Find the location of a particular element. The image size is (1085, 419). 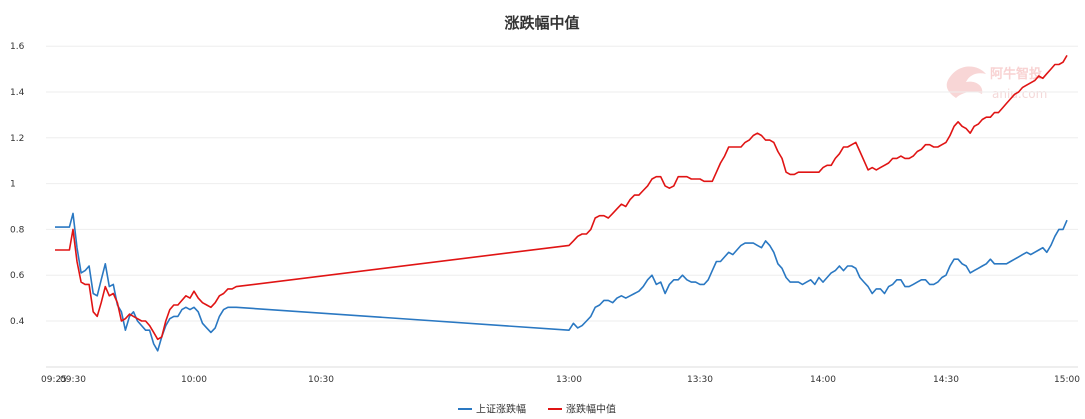

y-tick-label: 1.4 is located at coordinates (17, 93).